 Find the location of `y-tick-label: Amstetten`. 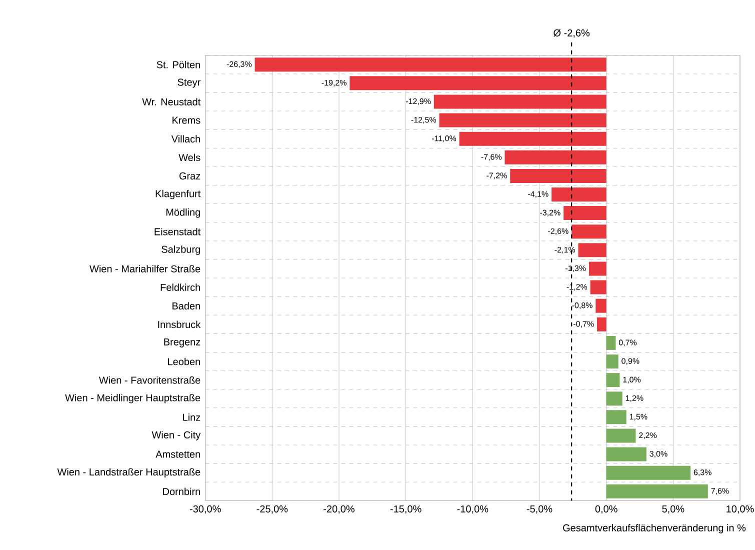

y-tick-label: Amstetten is located at coordinates (178, 454).